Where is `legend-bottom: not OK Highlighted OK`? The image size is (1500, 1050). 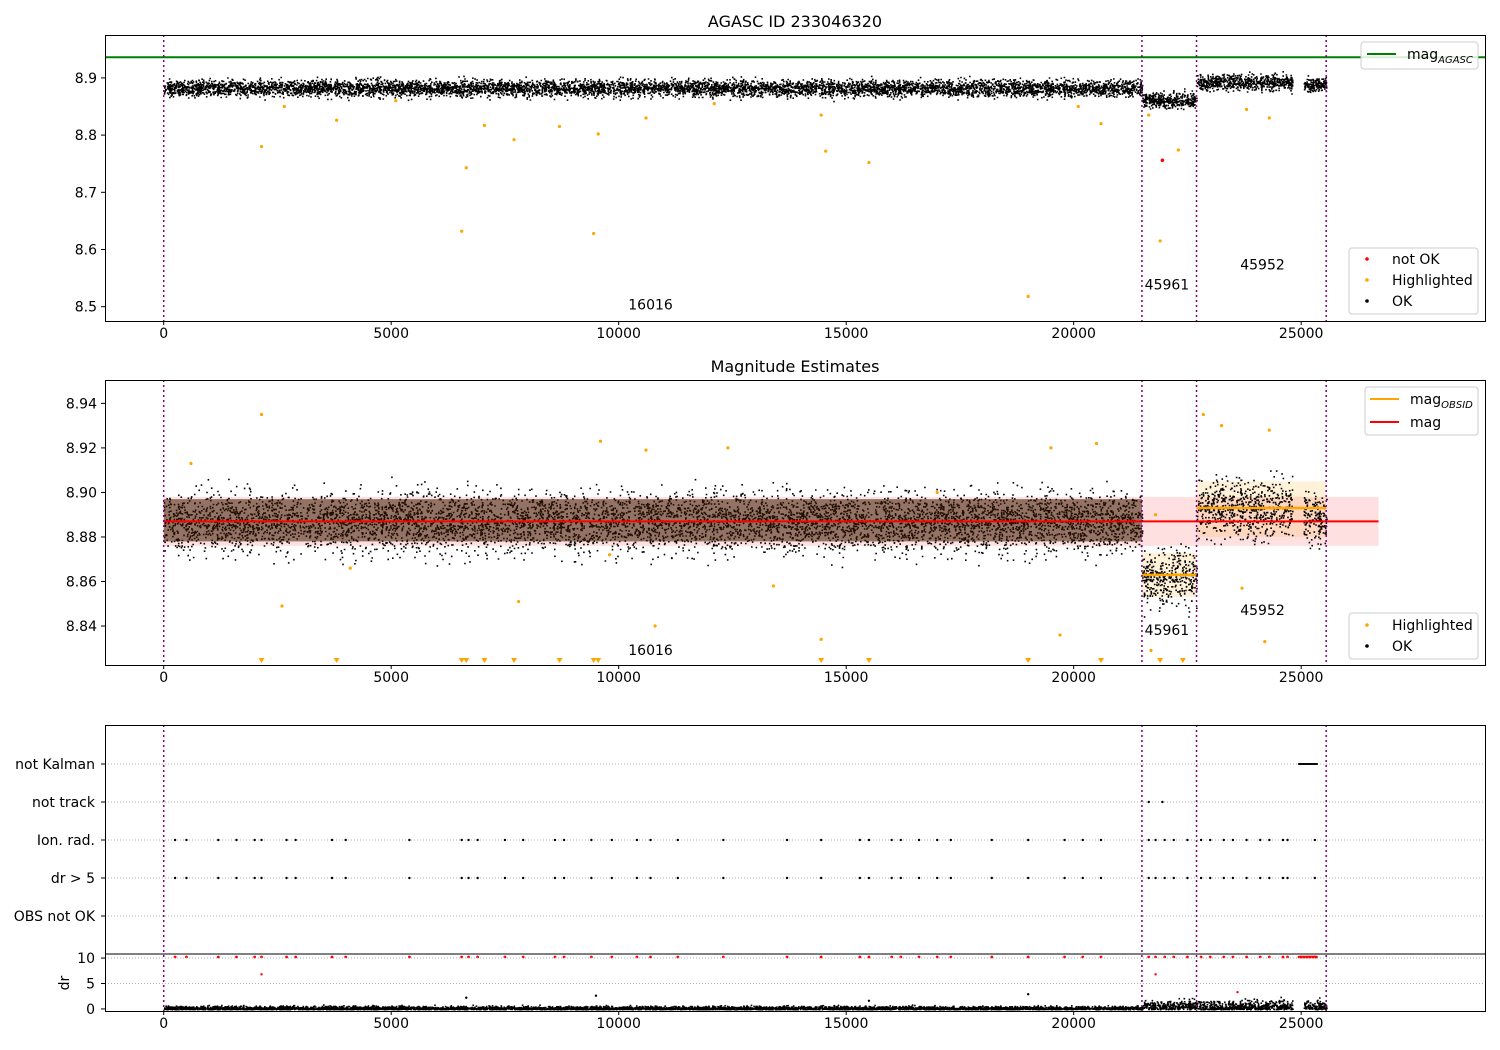
legend-bottom: not OK Highlighted OK is located at coordinates (1413, 281).